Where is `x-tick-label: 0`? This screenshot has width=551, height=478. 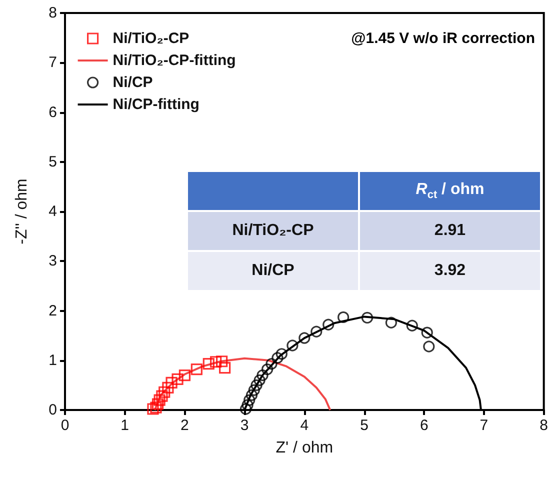
x-tick-label: 0 is located at coordinates (65, 425).